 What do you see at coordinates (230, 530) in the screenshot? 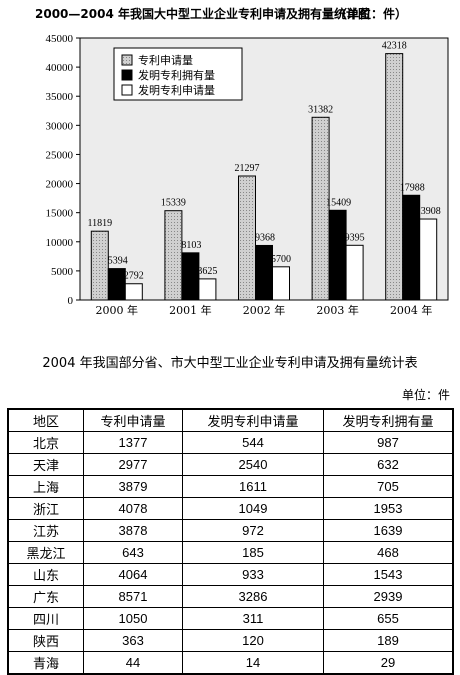
I see `table-row: 江苏 3878 972 1639` at bounding box center [230, 530].